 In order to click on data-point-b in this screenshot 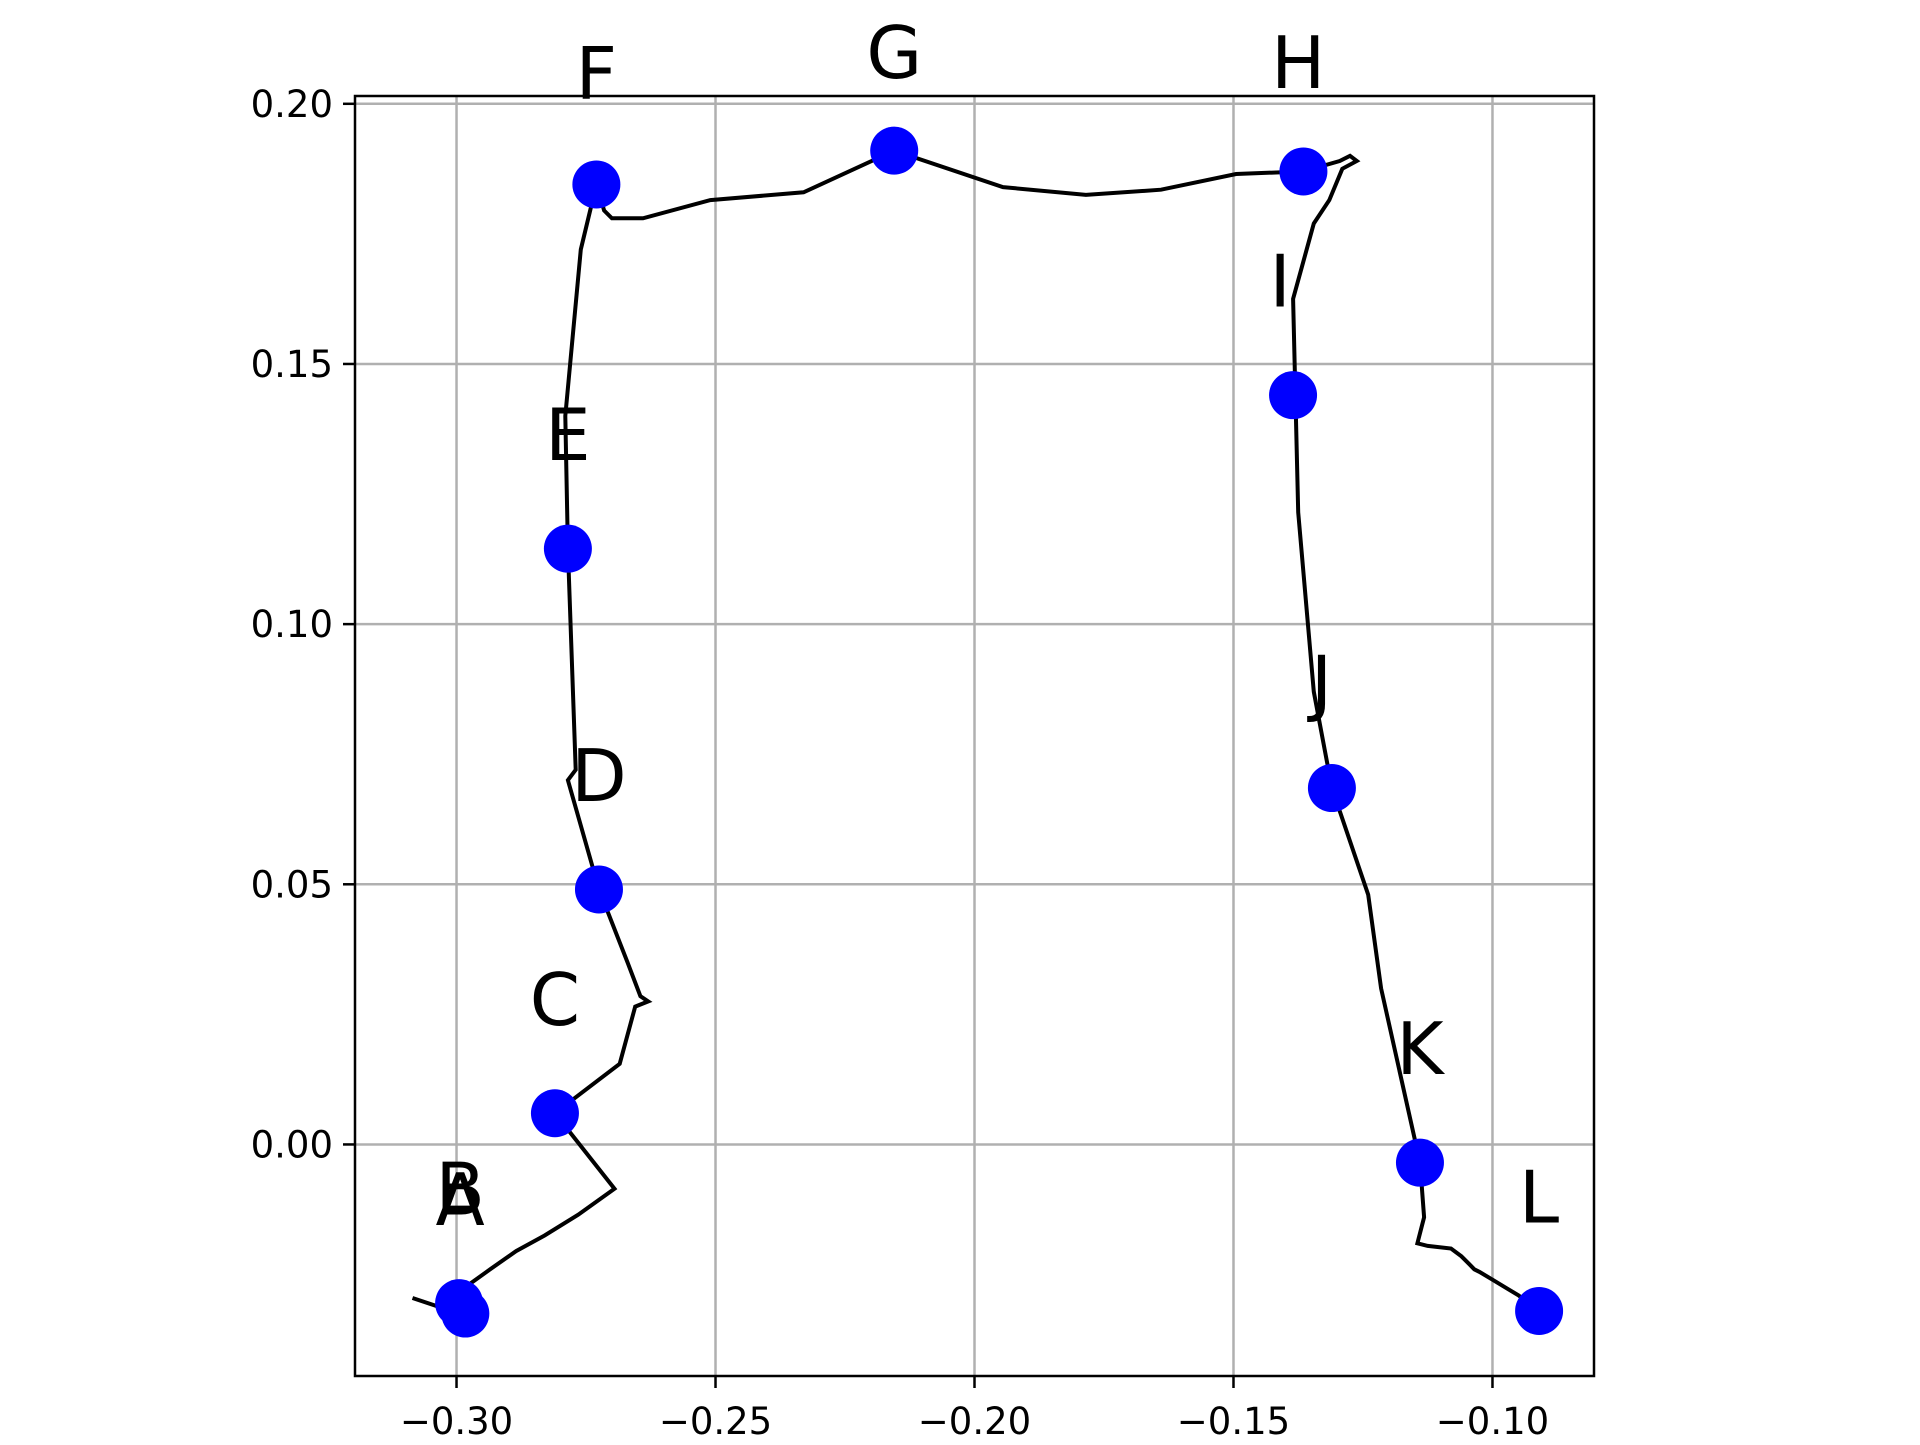, I will do `click(459, 1303)`.